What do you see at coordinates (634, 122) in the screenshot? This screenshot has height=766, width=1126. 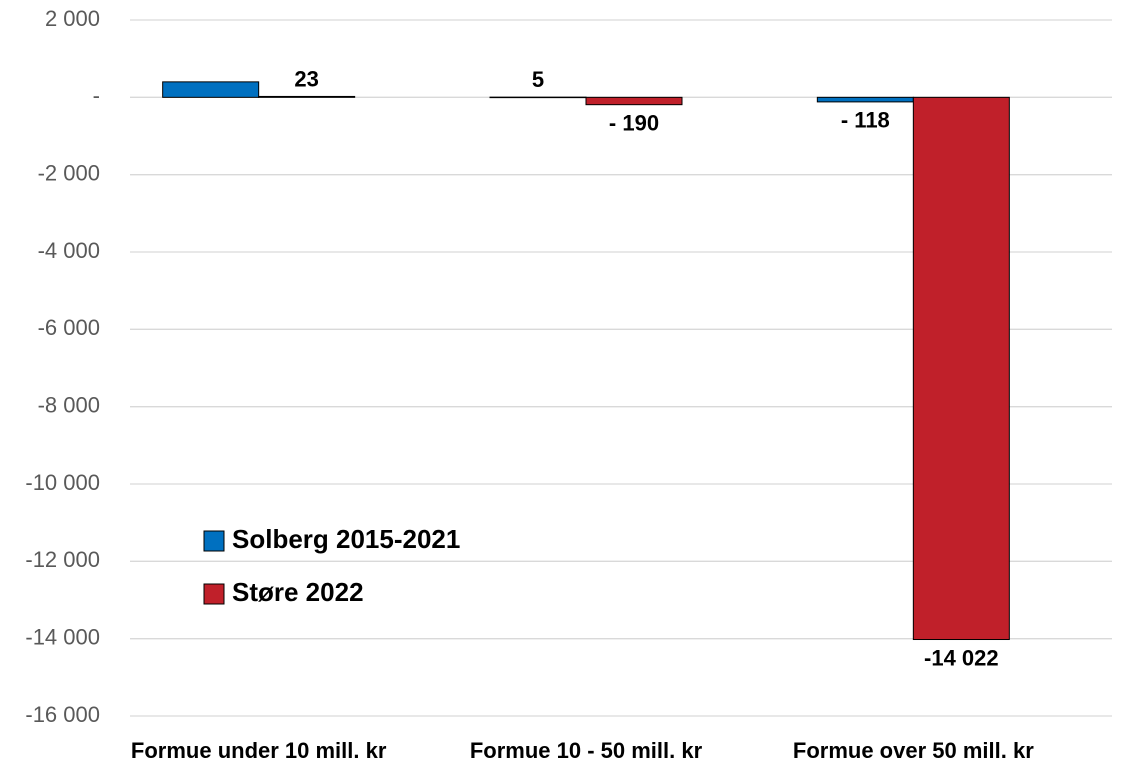 I see `data-label: - 190` at bounding box center [634, 122].